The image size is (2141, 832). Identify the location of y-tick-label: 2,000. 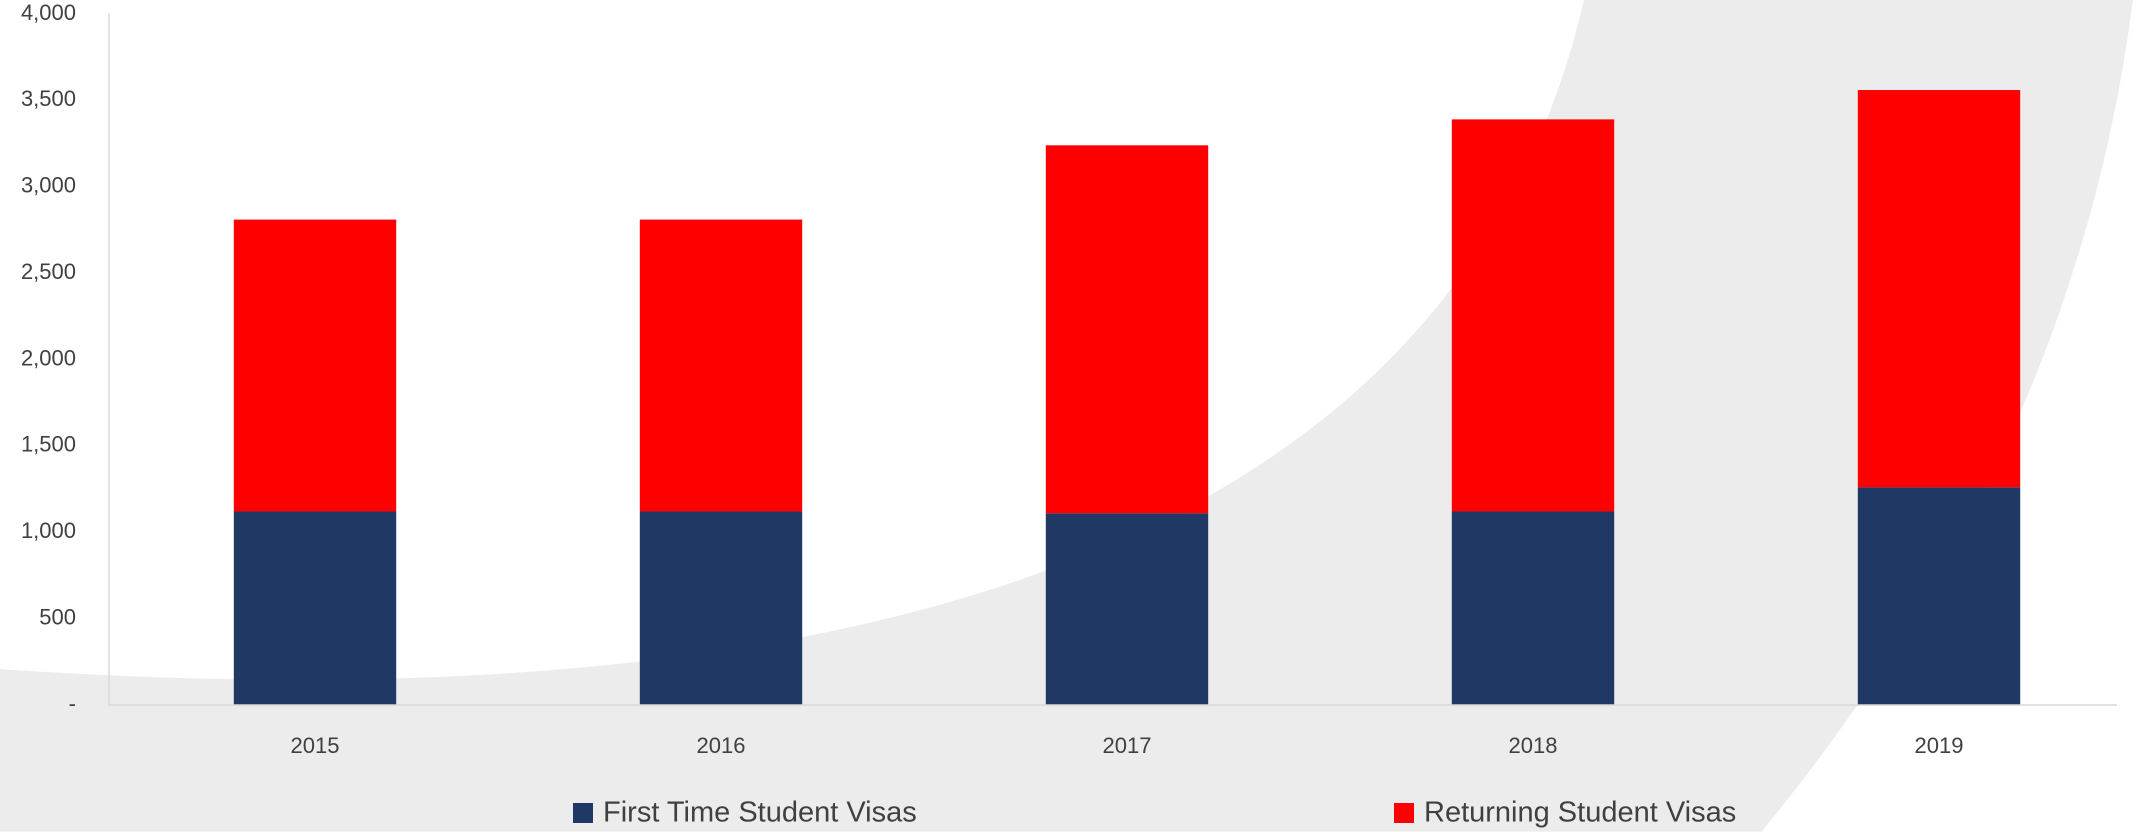
(48, 357).